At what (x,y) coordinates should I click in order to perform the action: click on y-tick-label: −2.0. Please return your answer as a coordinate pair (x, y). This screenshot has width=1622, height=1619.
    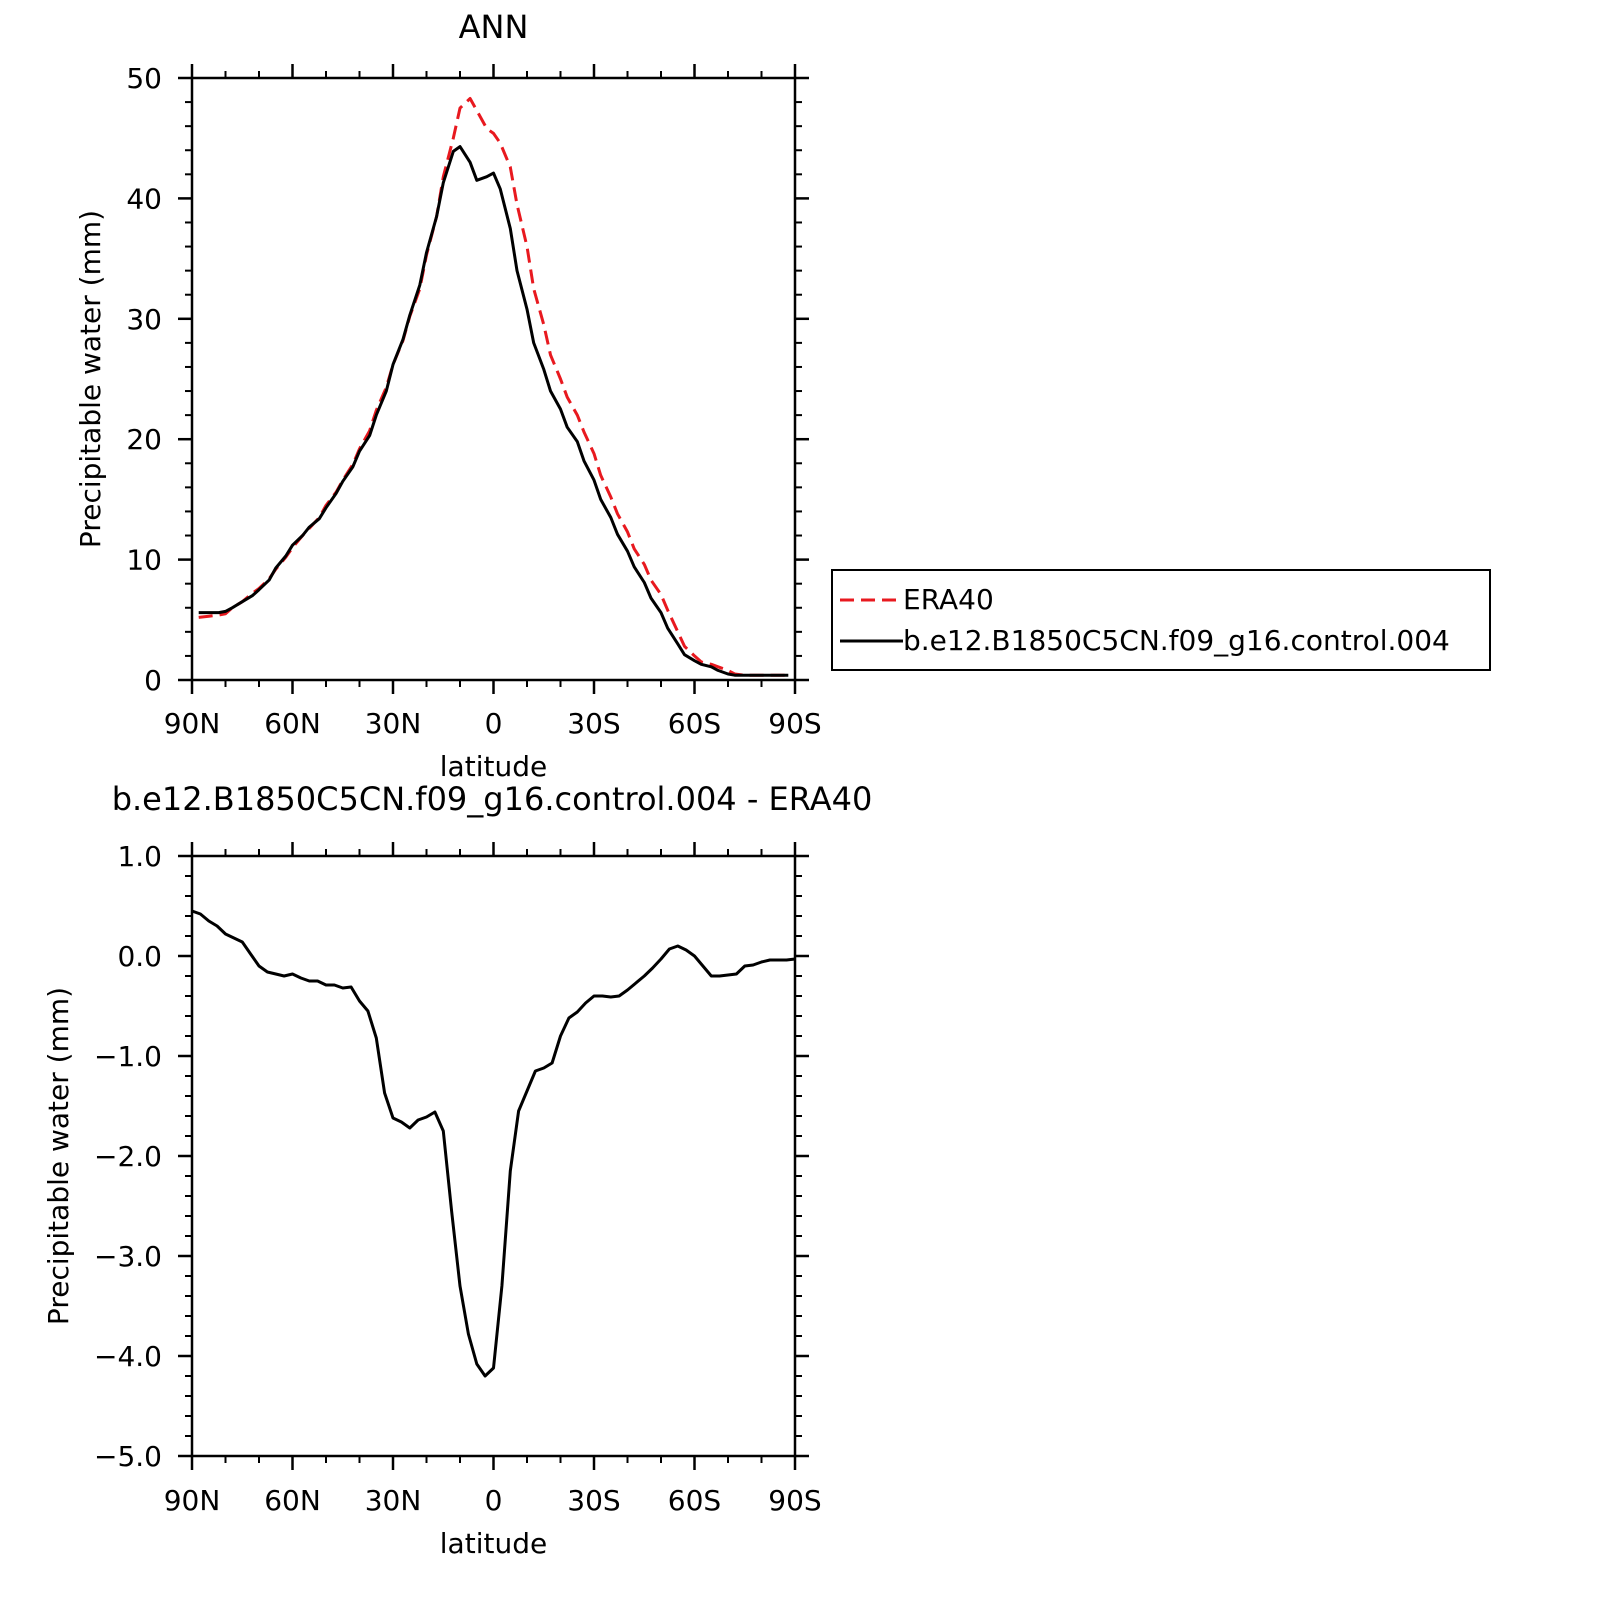
    Looking at the image, I should click on (128, 1156).